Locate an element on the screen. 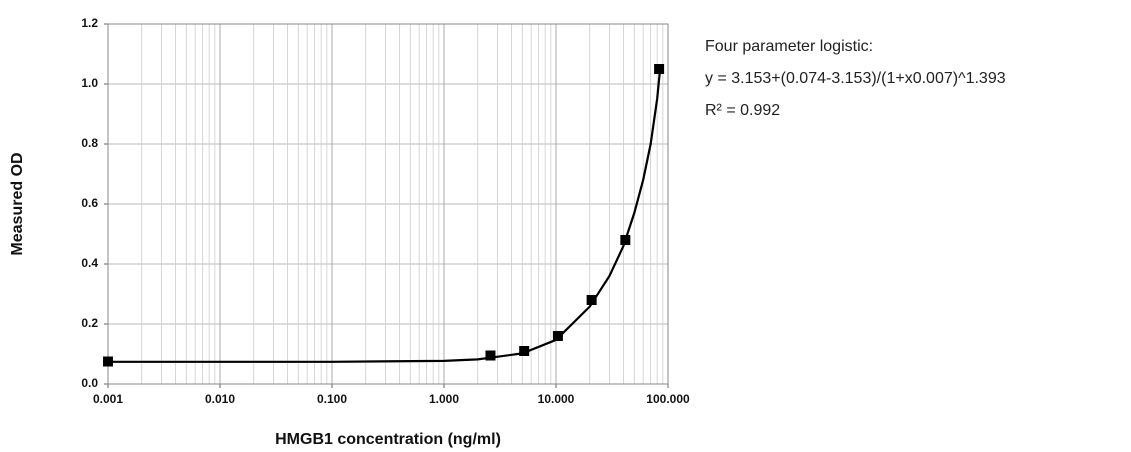 The width and height of the screenshot is (1131, 452). y-tick-label: 0.2 is located at coordinates (89, 323).